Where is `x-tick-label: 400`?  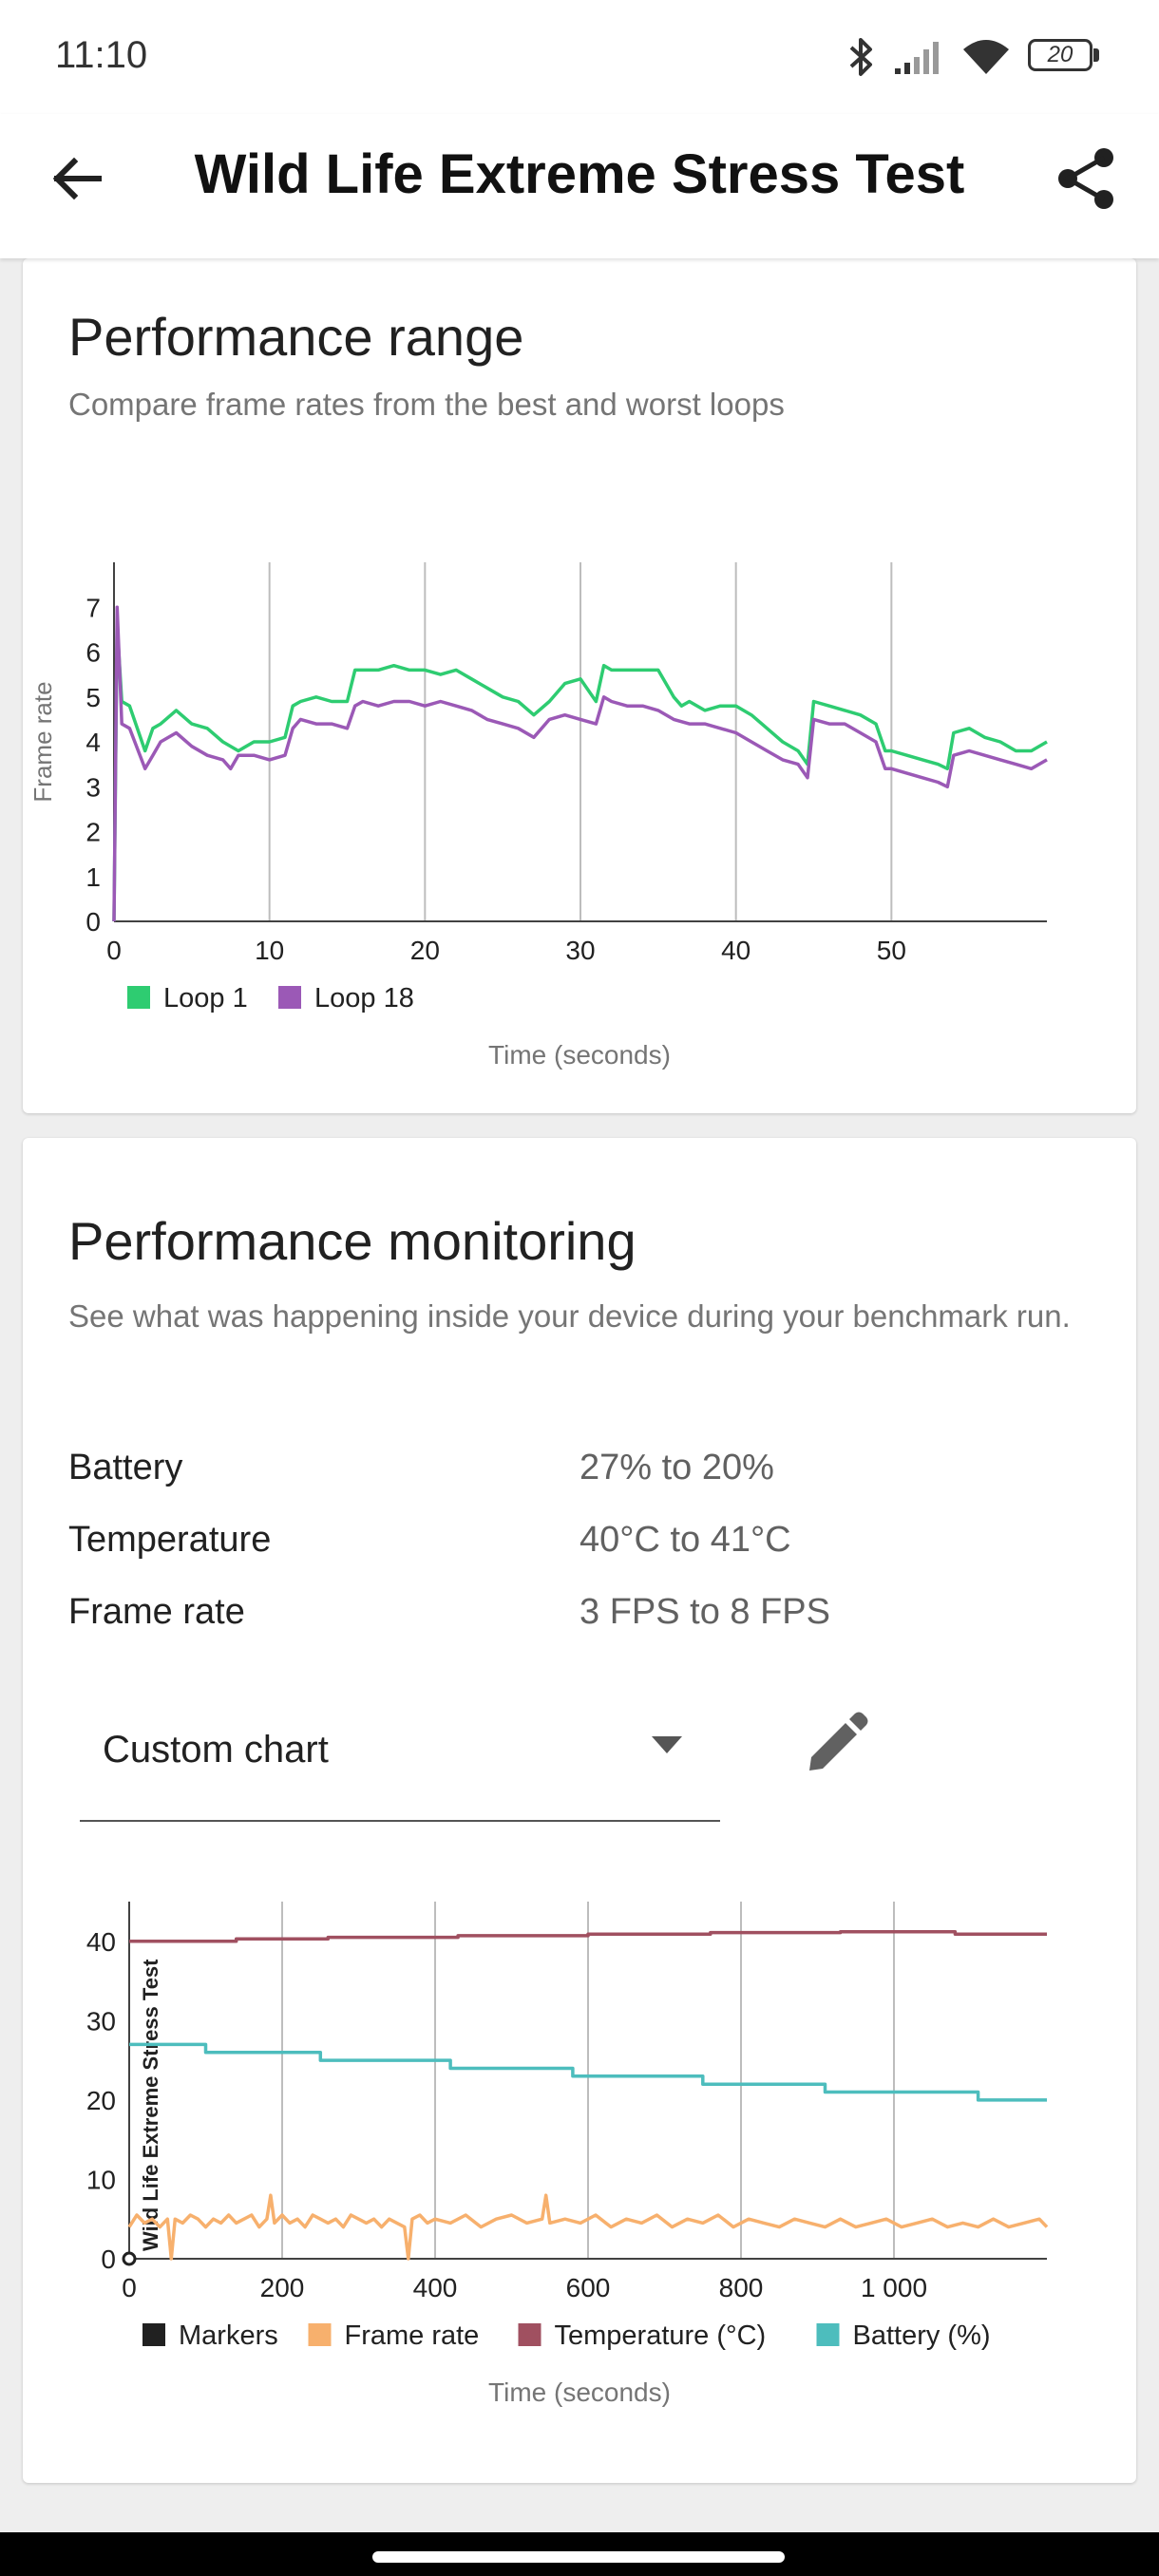
x-tick-label: 400 is located at coordinates (435, 2287).